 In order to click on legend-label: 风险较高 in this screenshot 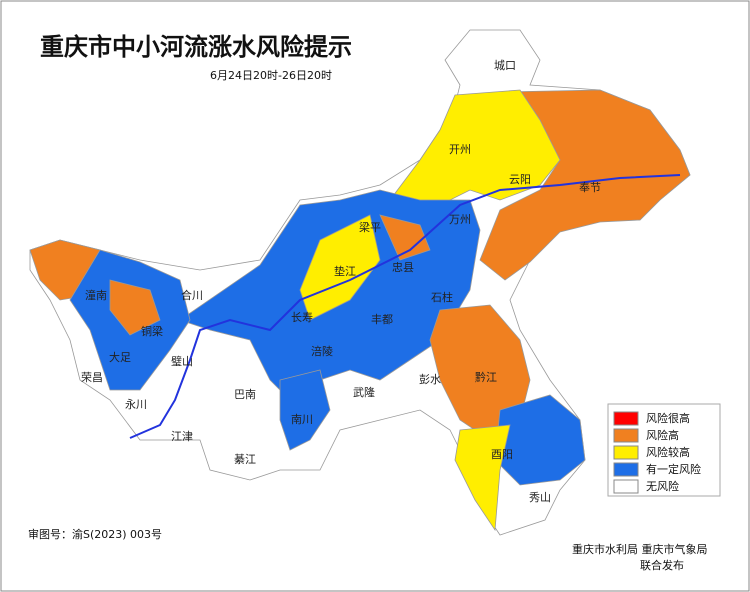, I will do `click(668, 452)`.